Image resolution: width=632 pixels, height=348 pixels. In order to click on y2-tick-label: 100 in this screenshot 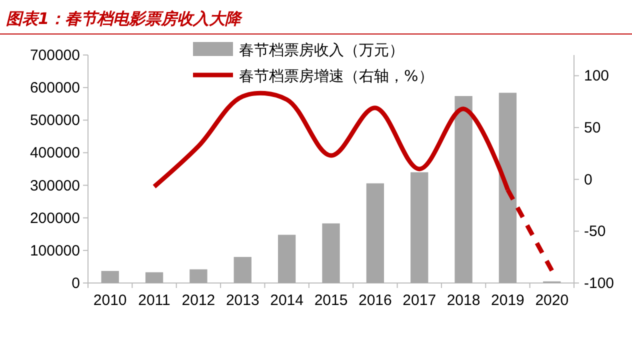, I will do `click(597, 76)`.